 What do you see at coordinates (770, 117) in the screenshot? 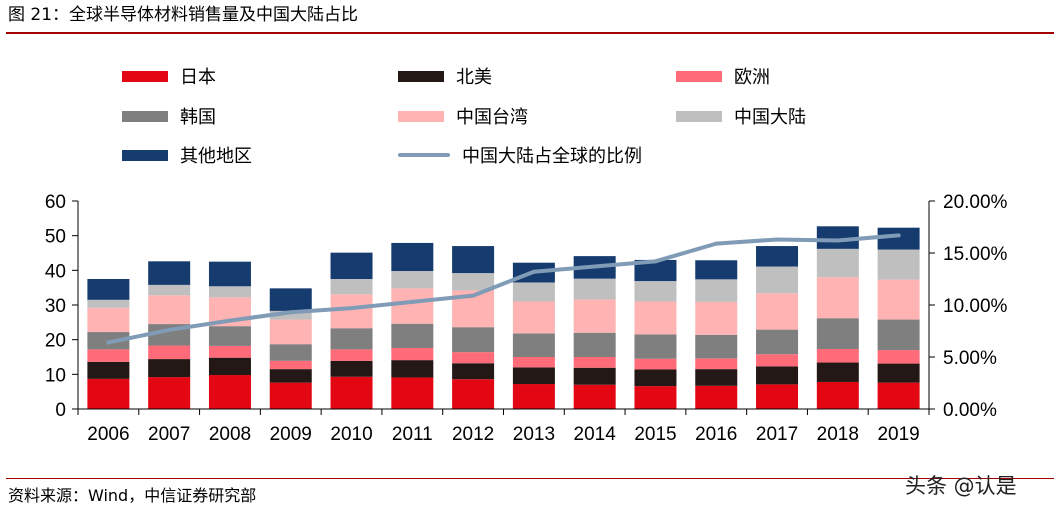
I see `legend-label: 中国大陆` at bounding box center [770, 117].